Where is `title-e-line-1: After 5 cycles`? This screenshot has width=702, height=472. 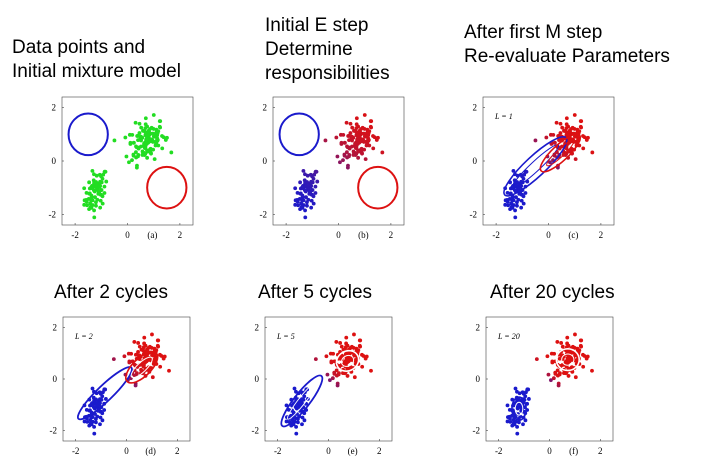
title-e-line-1: After 5 cycles is located at coordinates (315, 292).